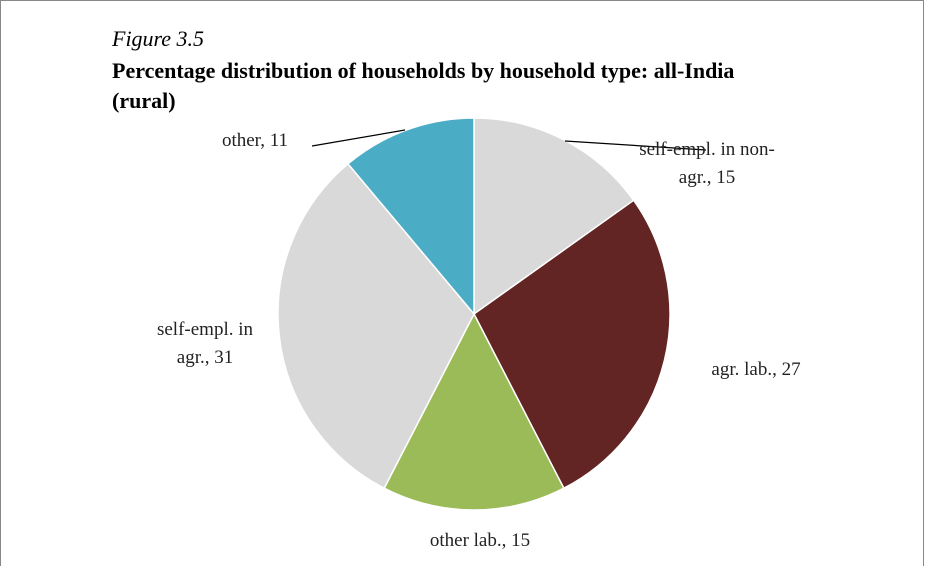  Describe the element at coordinates (554, 216) in the screenshot. I see `pie-slice: self-empl. in non-agr.` at that location.